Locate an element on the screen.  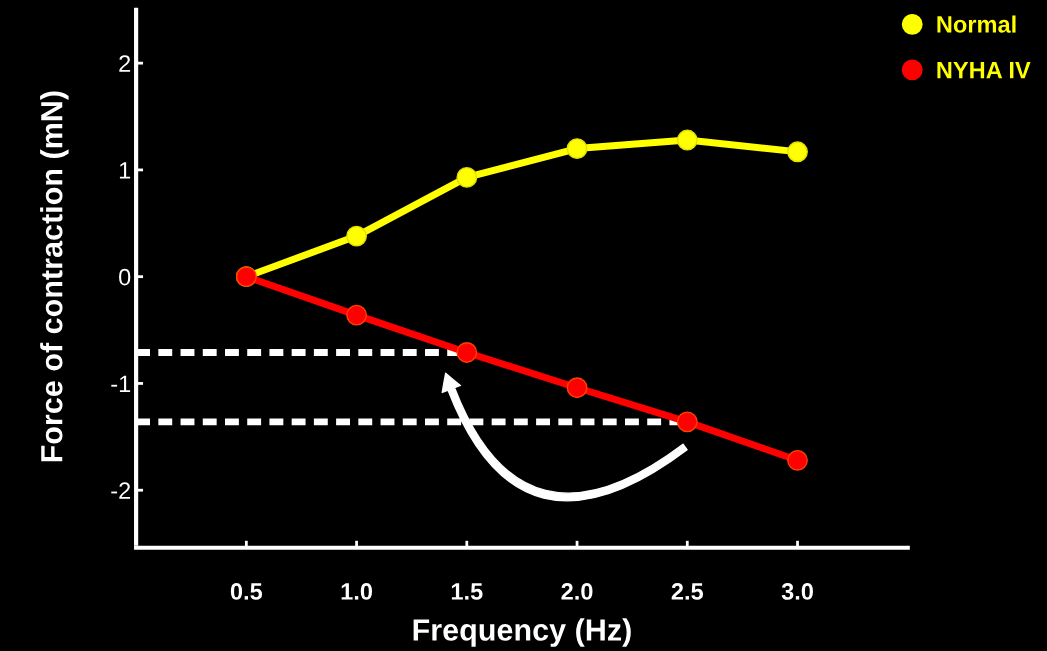
y-axis-title: Force of contraction (mN) is located at coordinates (54, 276).